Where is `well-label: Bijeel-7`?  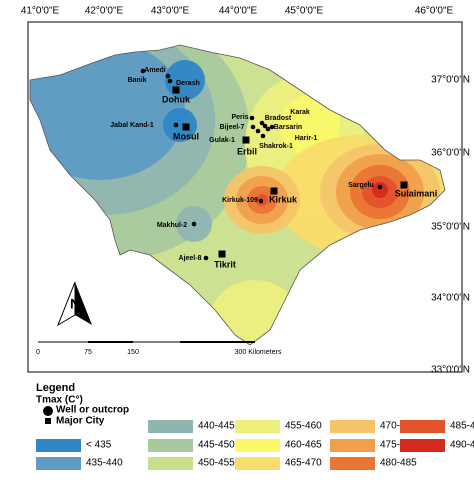 well-label: Bijeel-7 is located at coordinates (232, 127).